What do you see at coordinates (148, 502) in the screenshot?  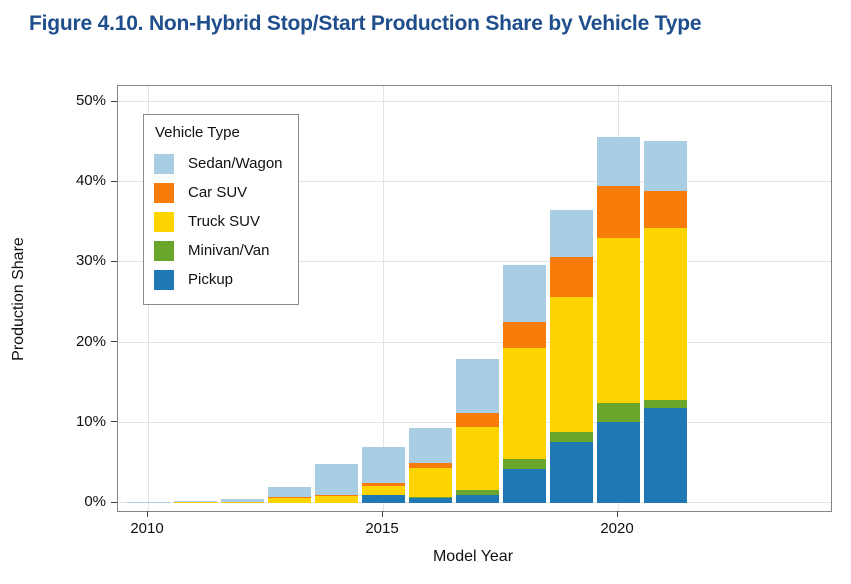 I see `bar-segment-sedan-wagon-2010` at bounding box center [148, 502].